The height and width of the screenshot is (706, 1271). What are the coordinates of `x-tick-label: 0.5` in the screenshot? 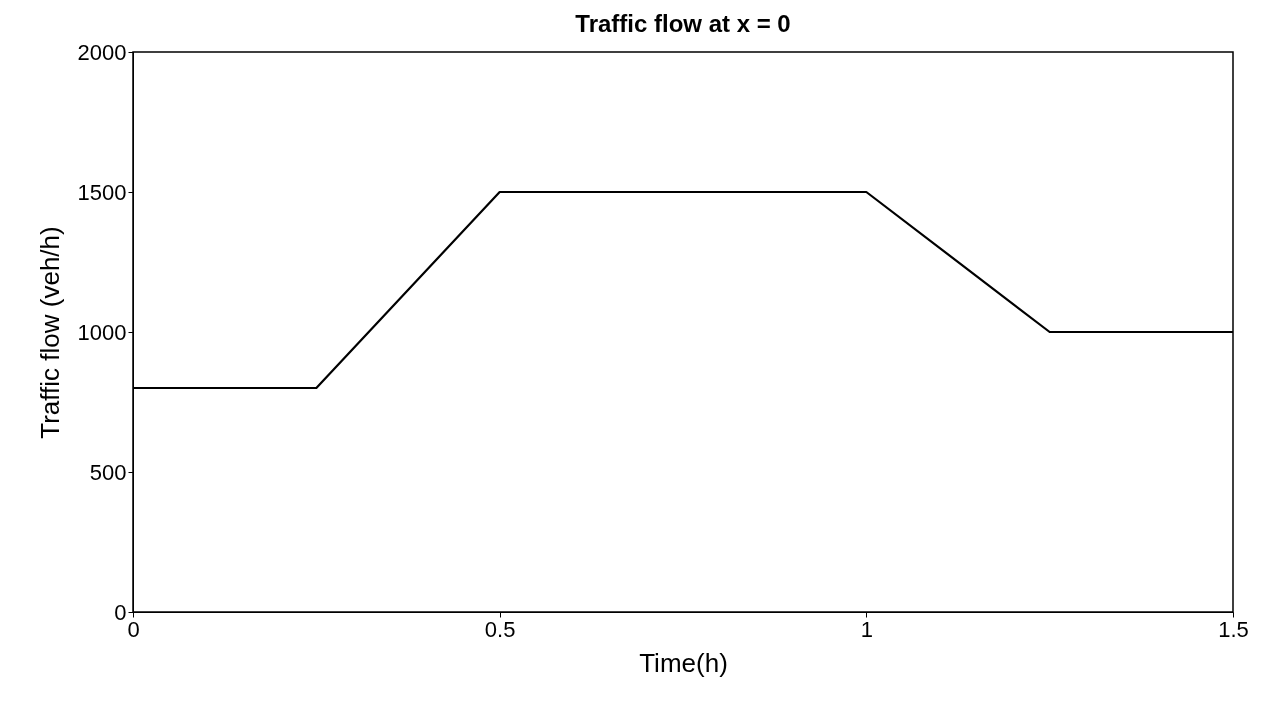 It's located at (500, 629).